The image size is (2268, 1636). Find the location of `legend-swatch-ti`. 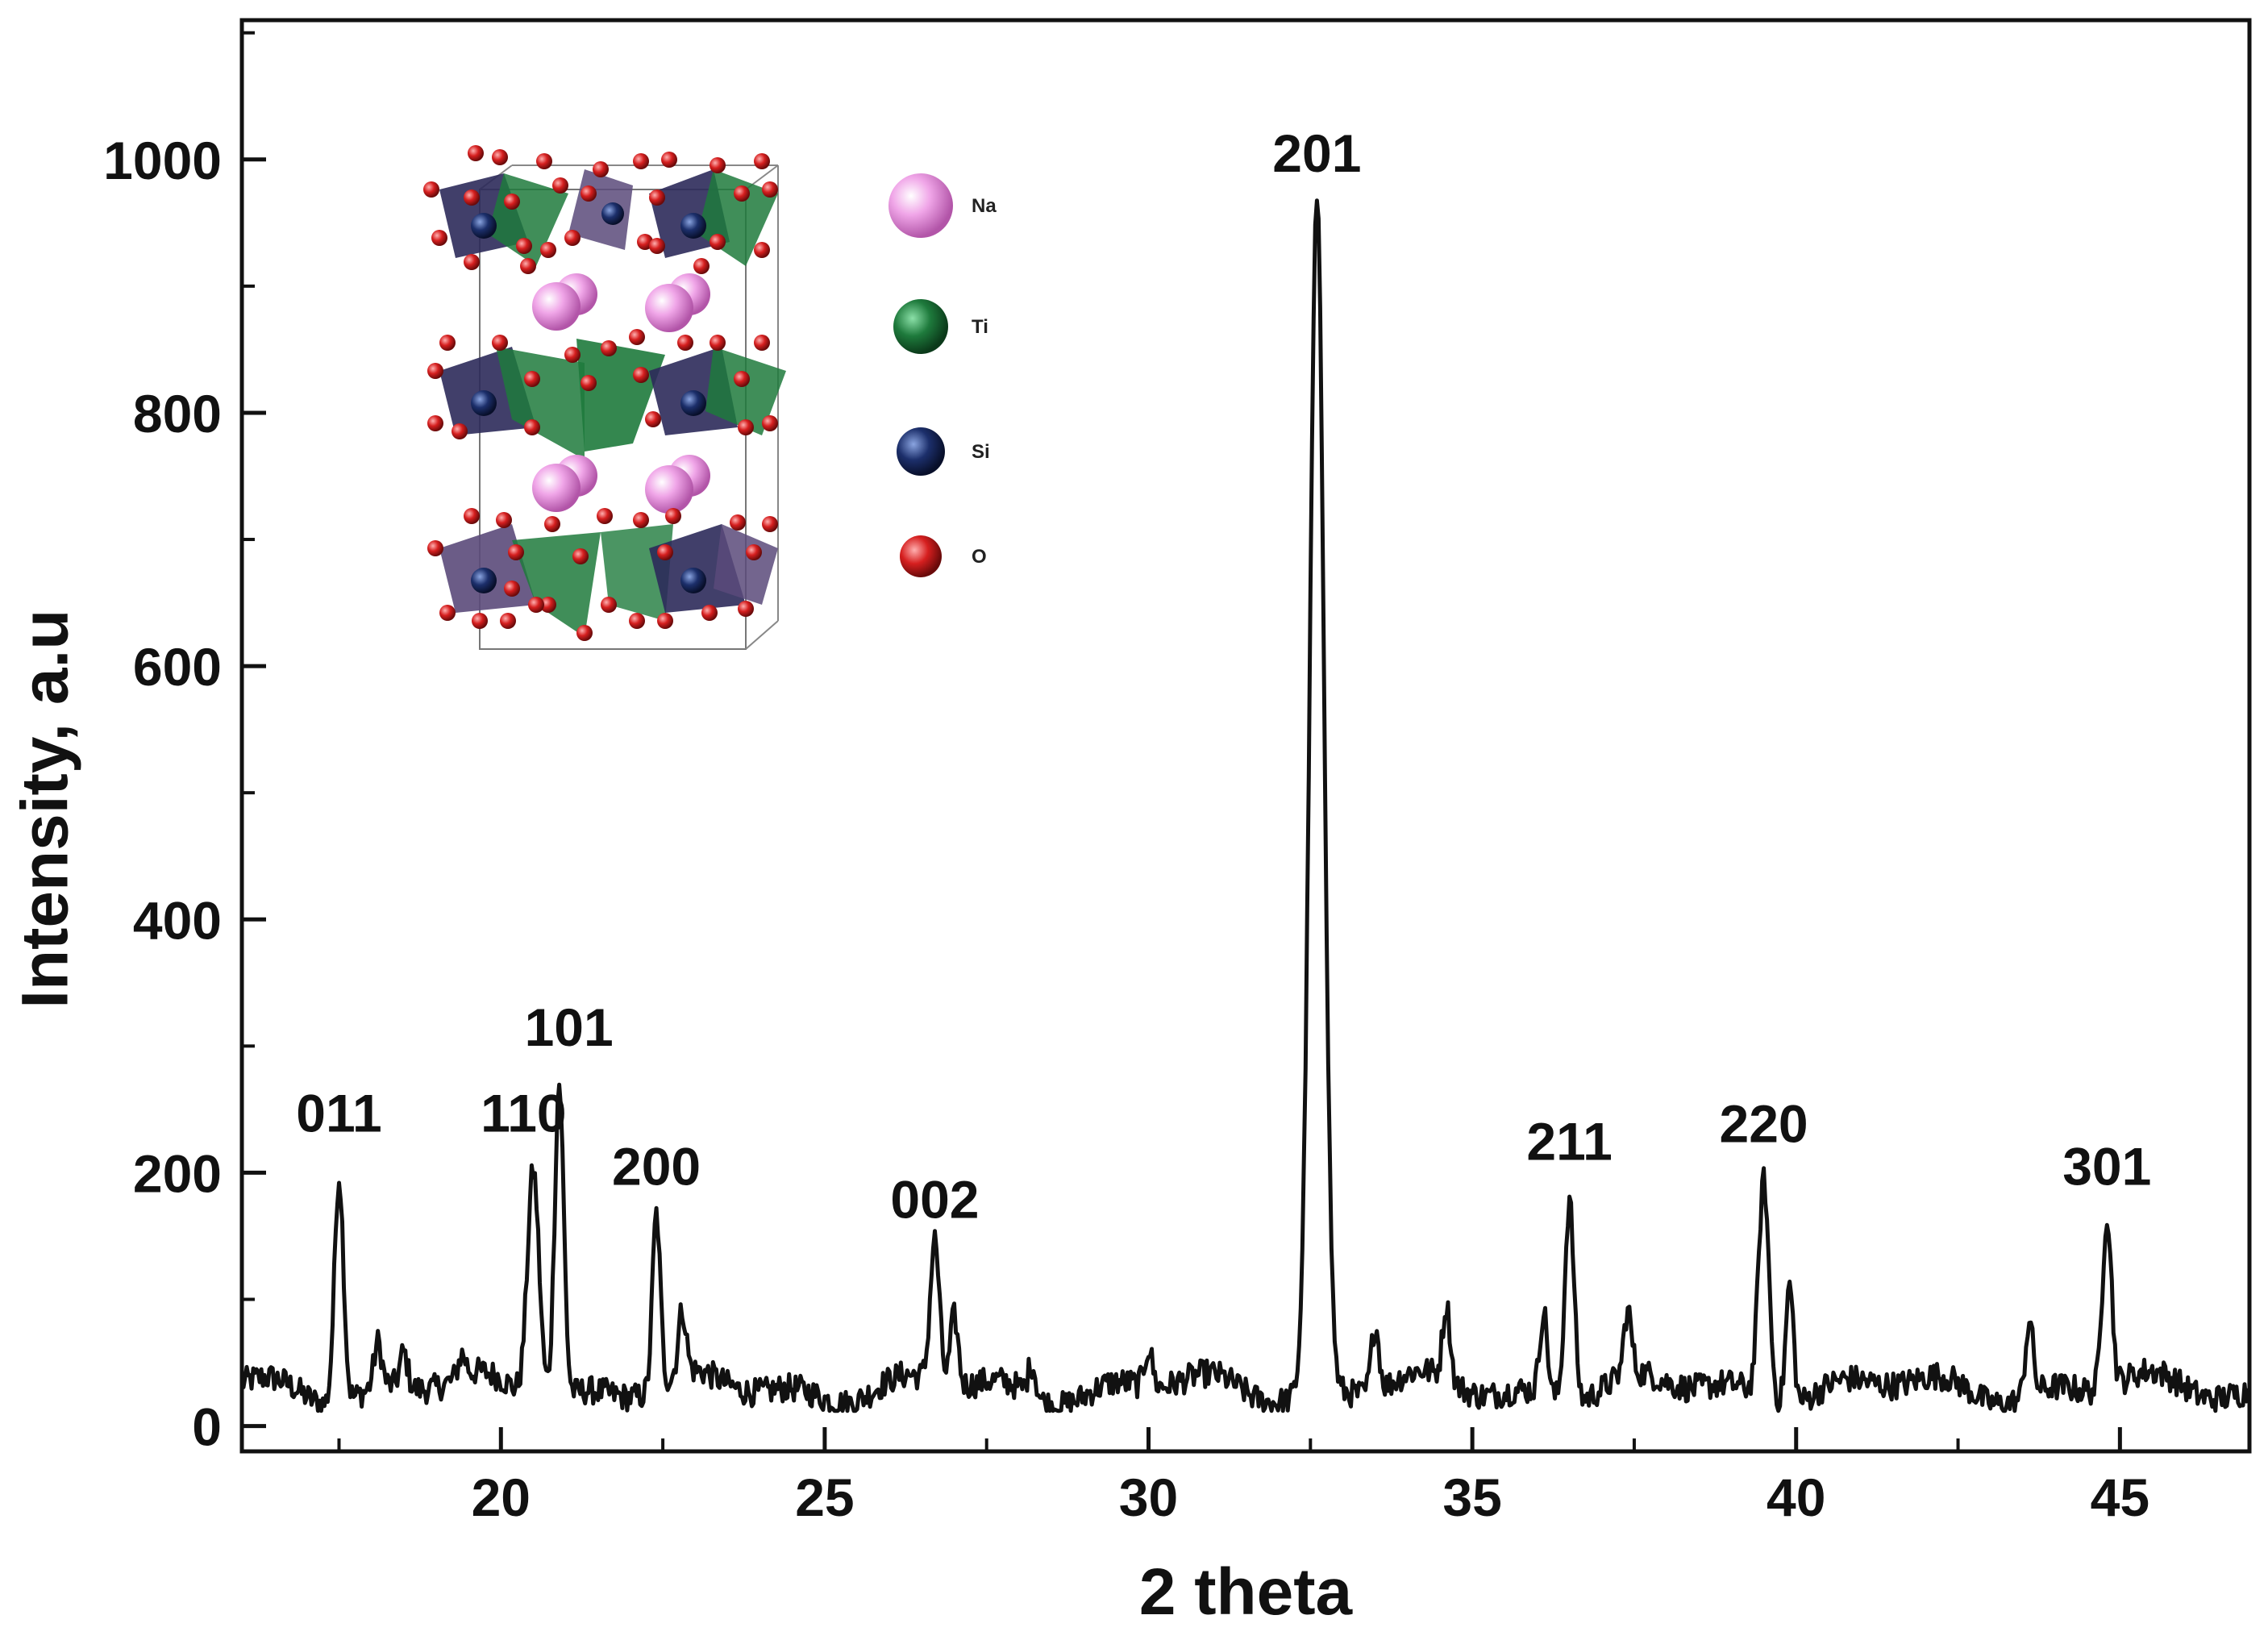

legend-swatch-ti is located at coordinates (920, 326).